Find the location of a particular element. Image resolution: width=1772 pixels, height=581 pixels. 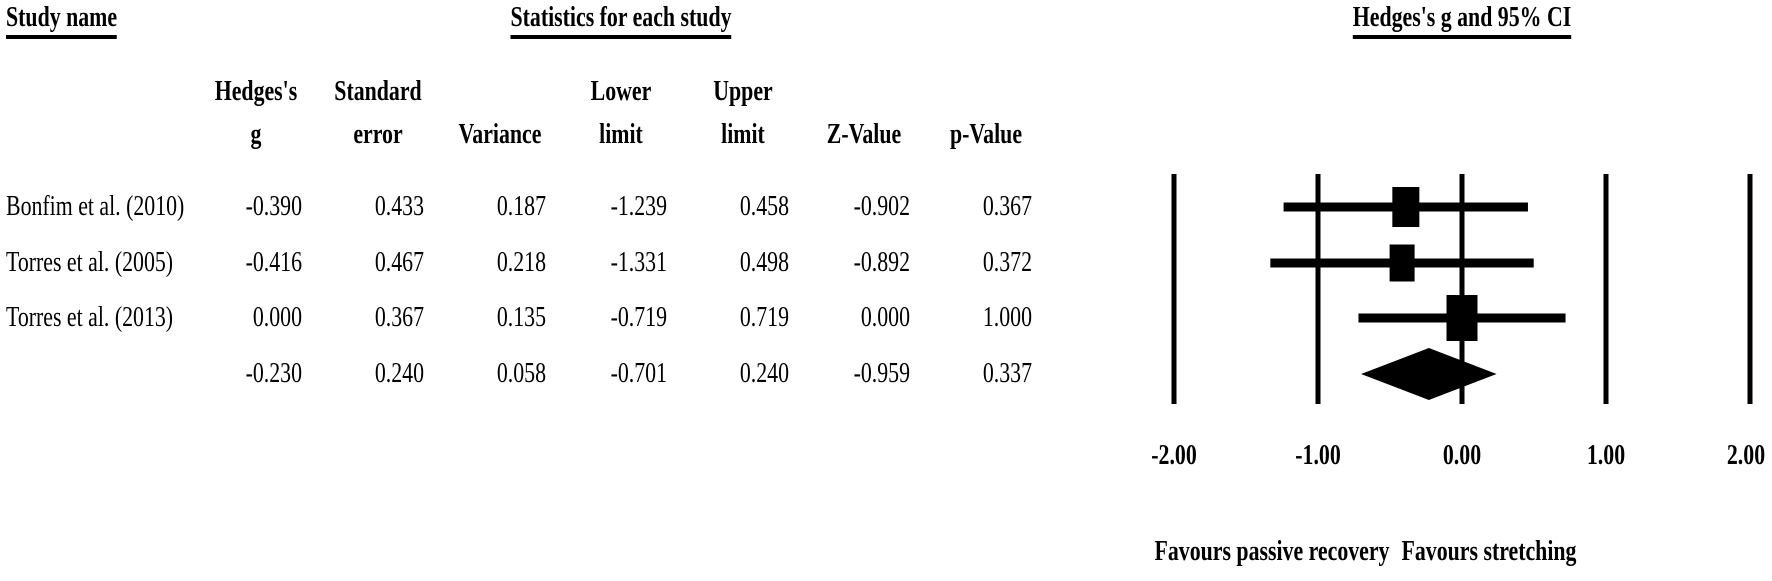

cell-hedges-g: 0.000 is located at coordinates (277, 317).